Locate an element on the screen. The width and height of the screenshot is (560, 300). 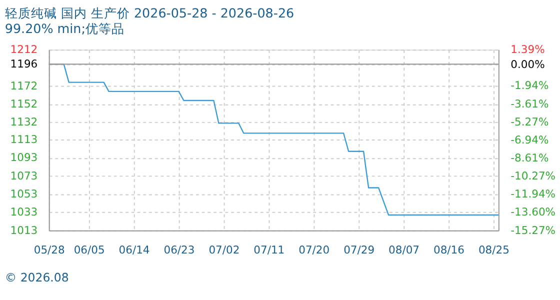
x-tick-label: 07/02 is located at coordinates (224, 249).